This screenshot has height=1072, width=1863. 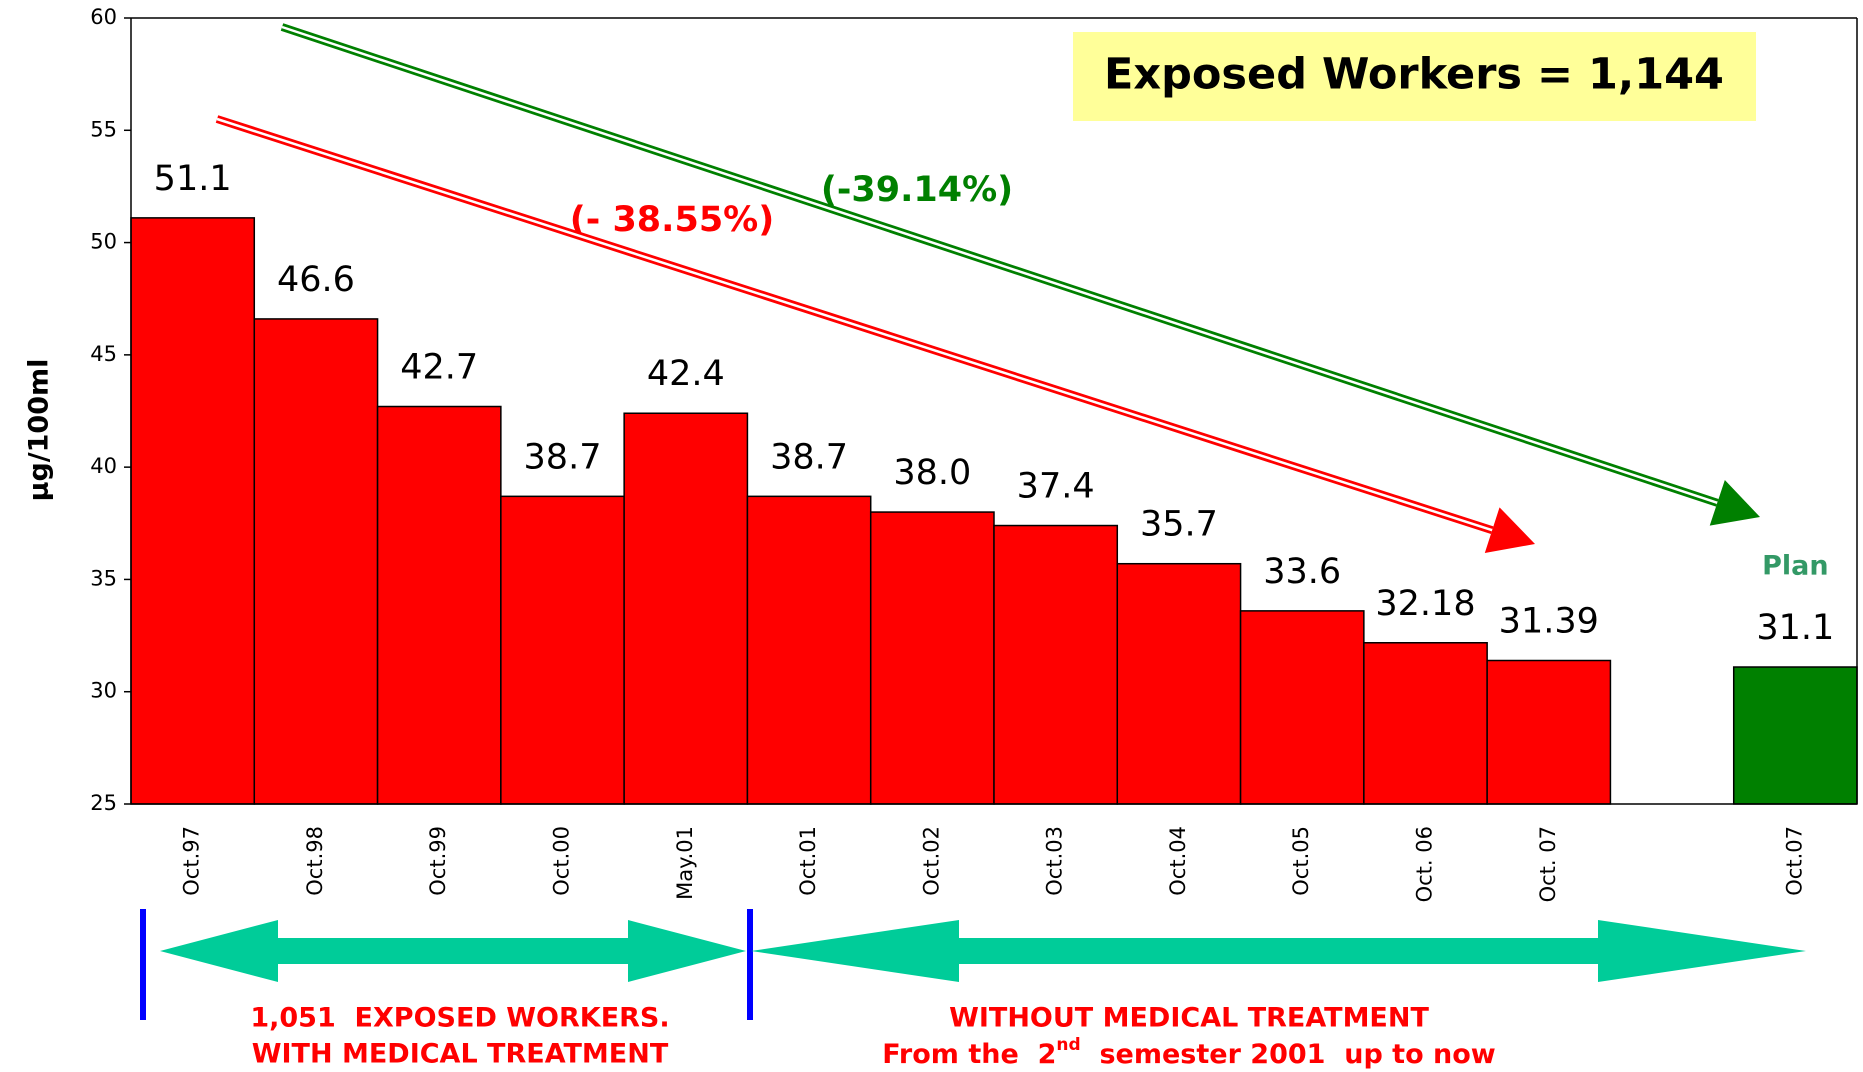 What do you see at coordinates (103, 129) in the screenshot?
I see `y-tick-label: 55` at bounding box center [103, 129].